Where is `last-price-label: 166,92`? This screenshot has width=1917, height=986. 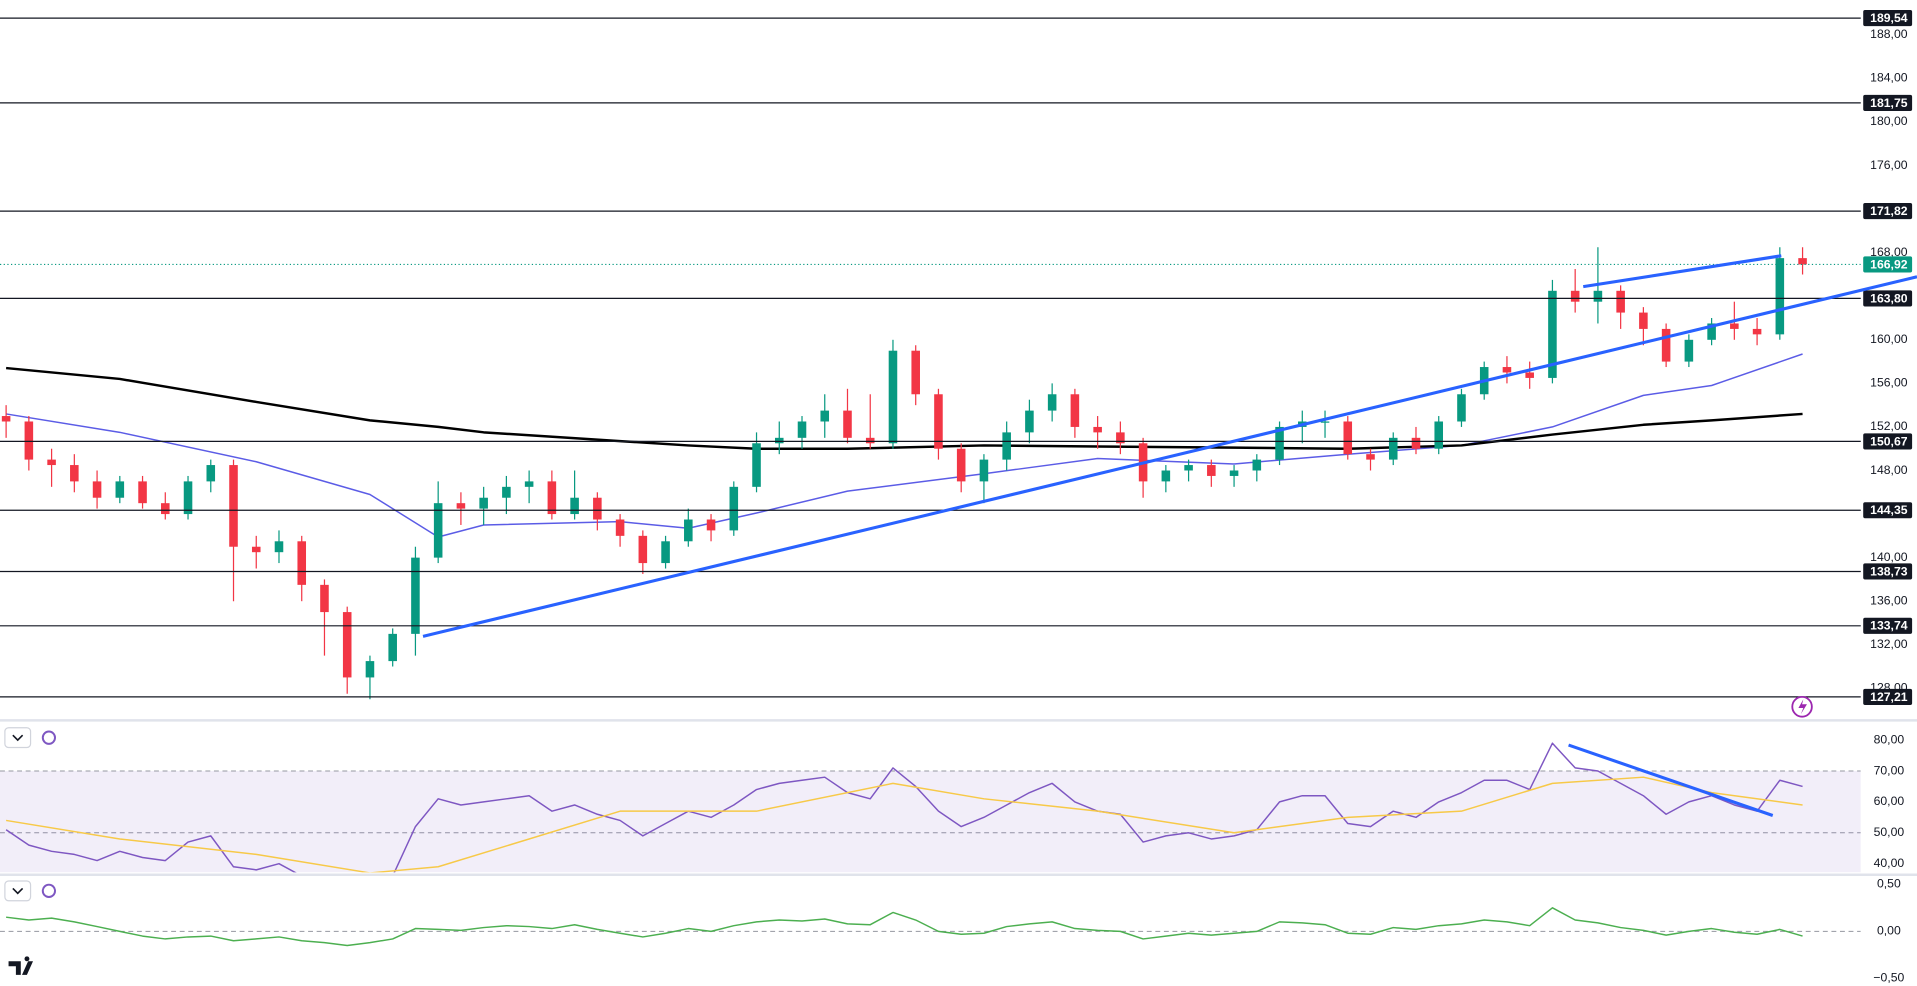 last-price-label: 166,92 is located at coordinates (1889, 264).